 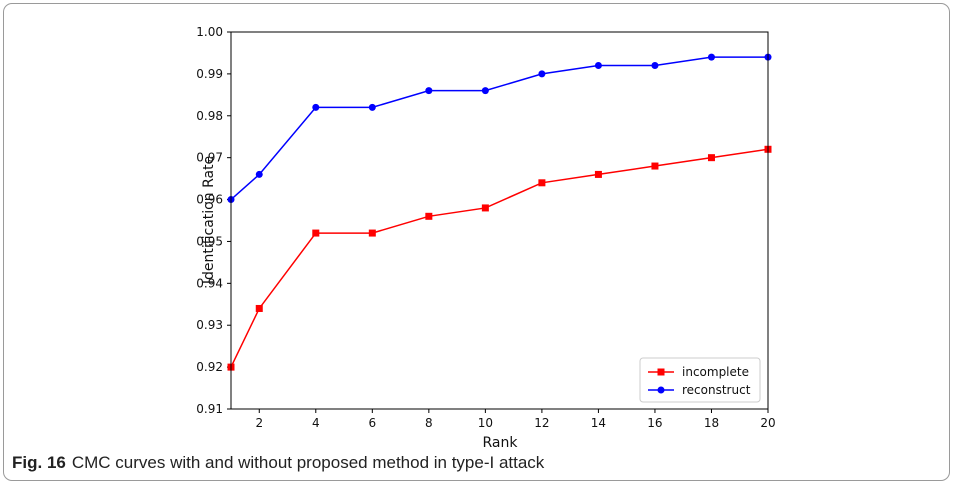 What do you see at coordinates (767, 423) in the screenshot?
I see `x-tick-label: 20` at bounding box center [767, 423].